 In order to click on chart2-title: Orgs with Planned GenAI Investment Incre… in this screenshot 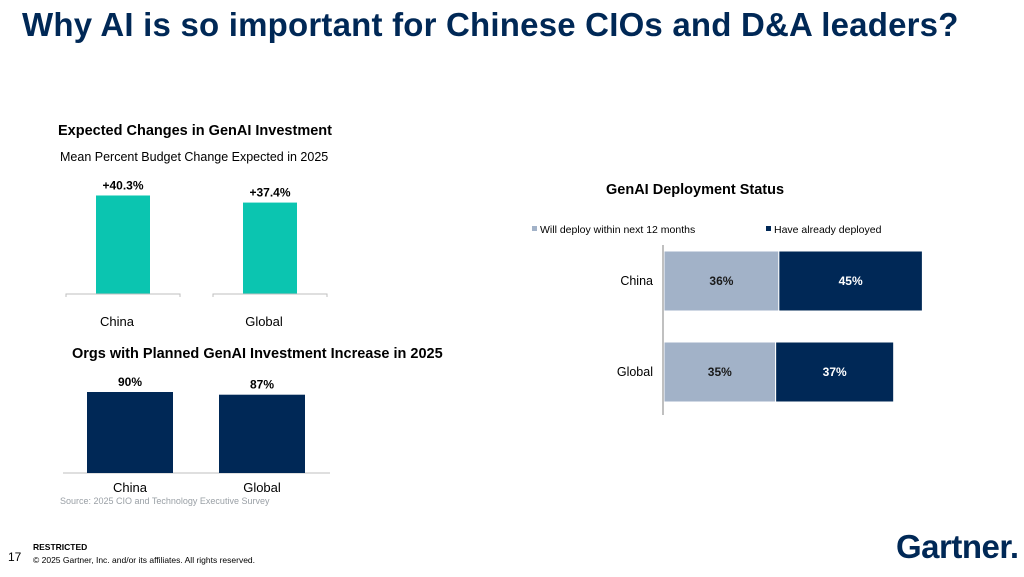, I will do `click(257, 354)`.